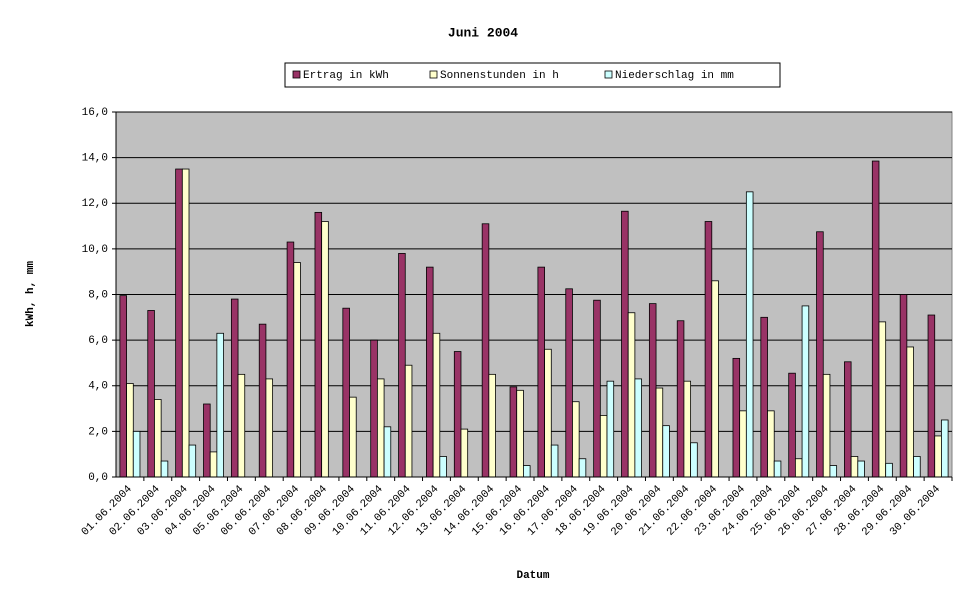 The height and width of the screenshot is (604, 966). Describe the element at coordinates (95, 159) in the screenshot. I see `y-tick-label: 14,0` at that location.